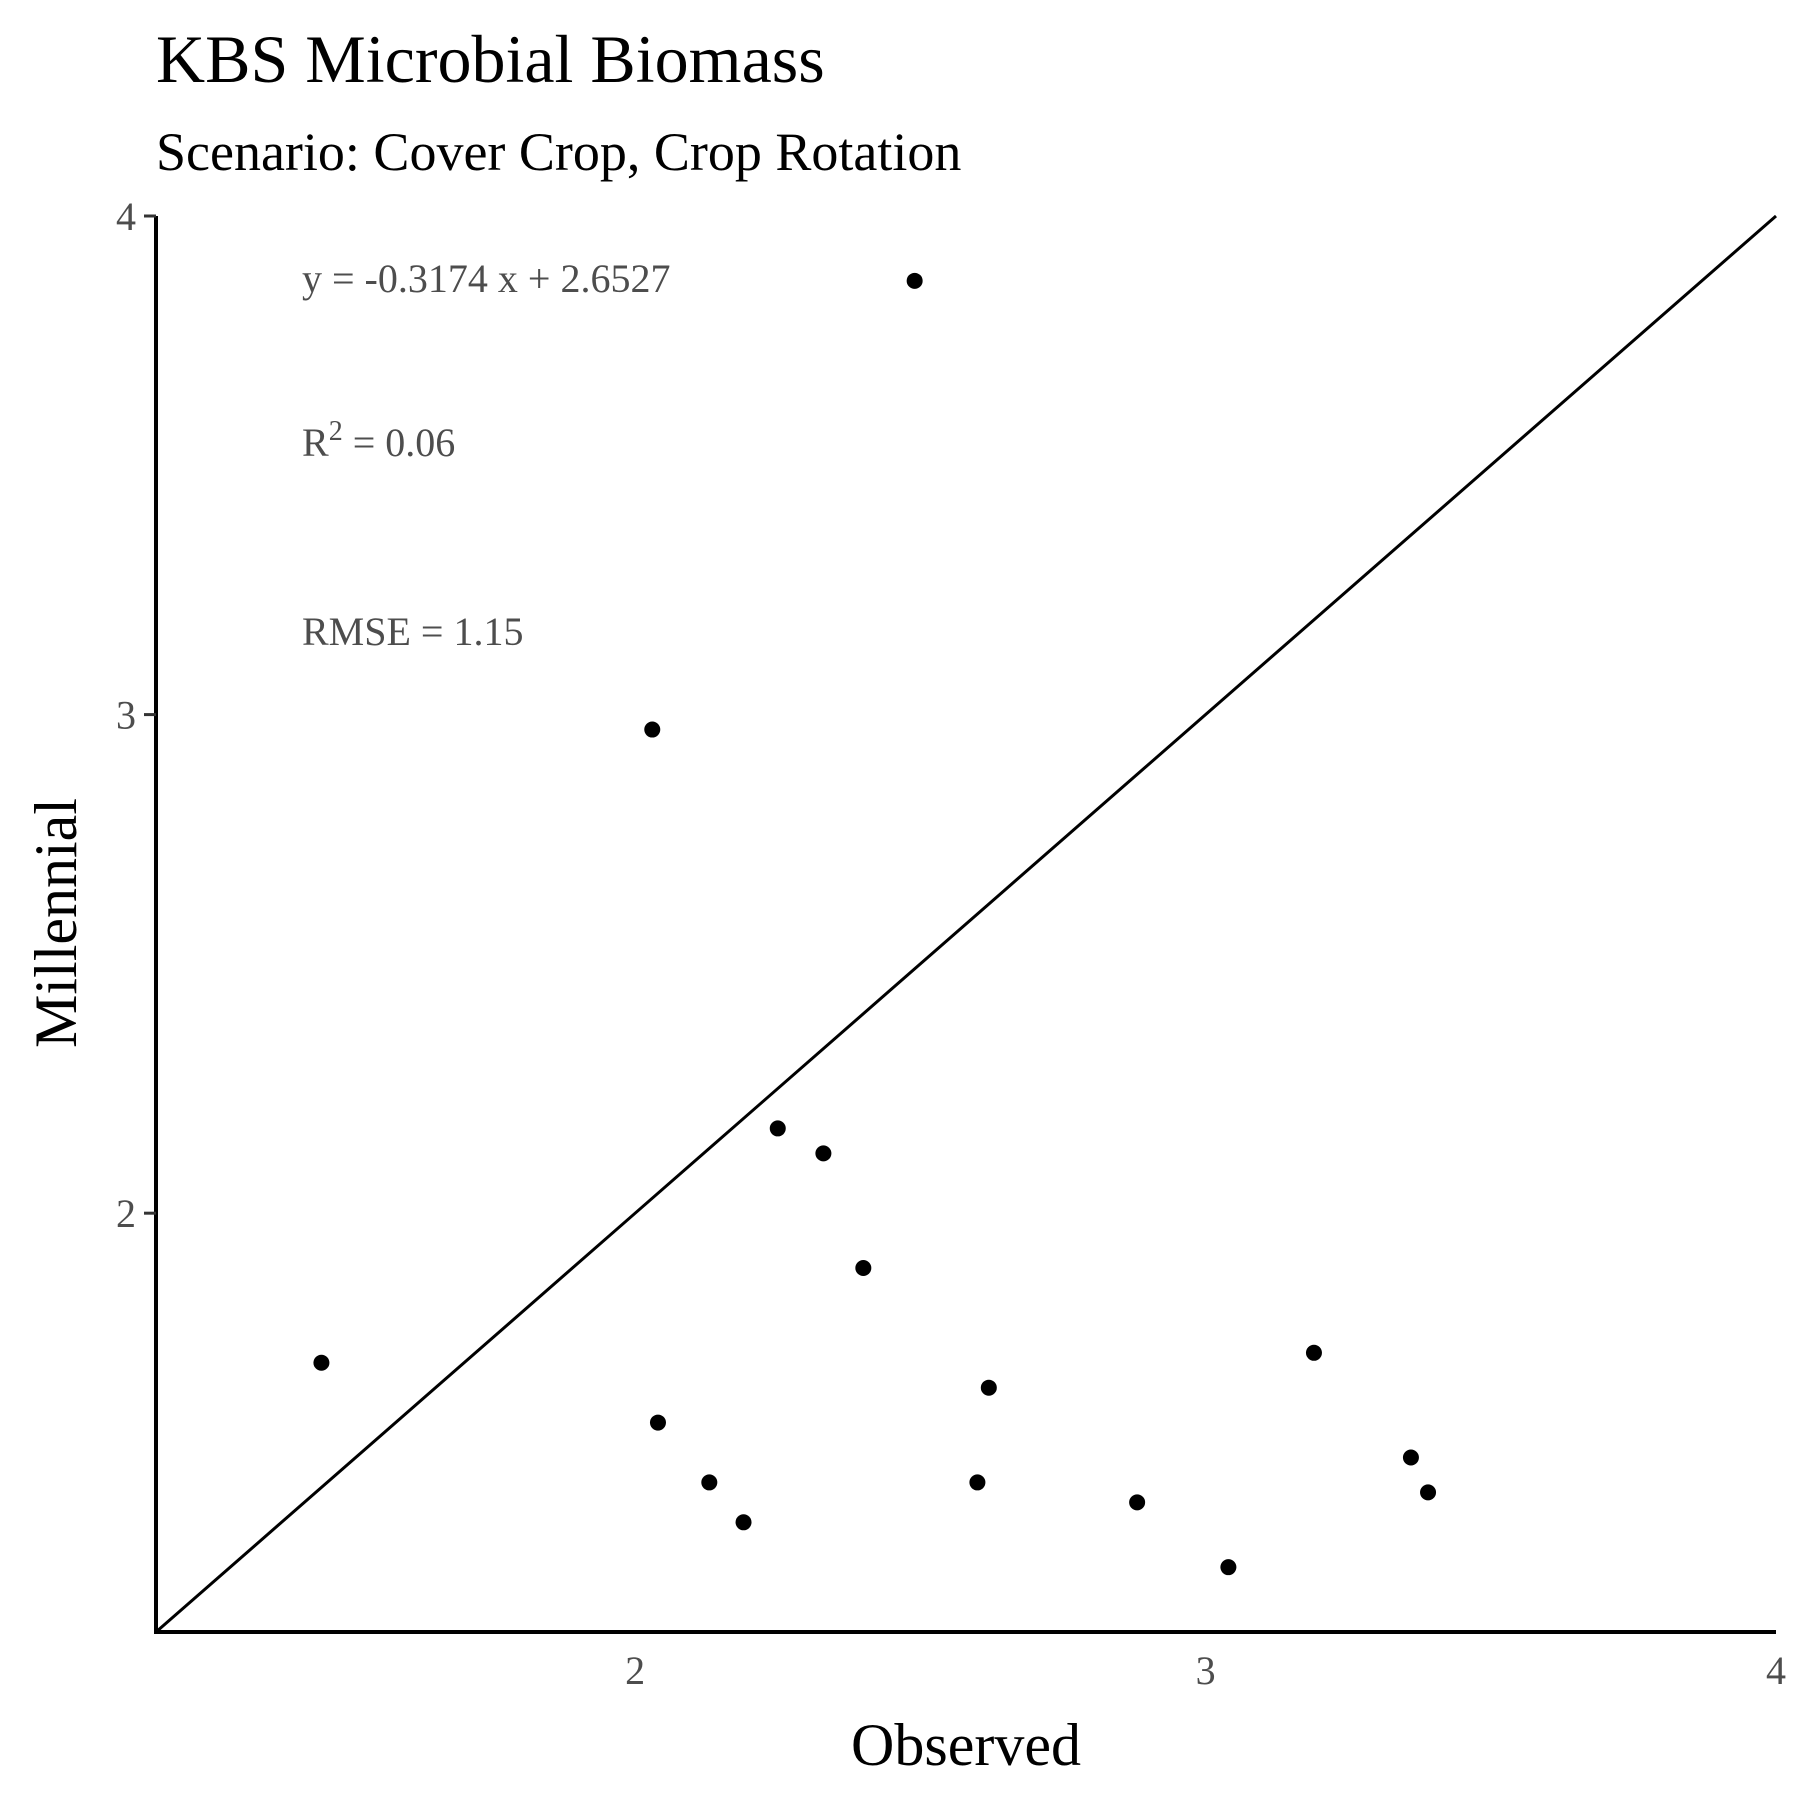  I want to click on x-tick-label: 2, so click(635, 1670).